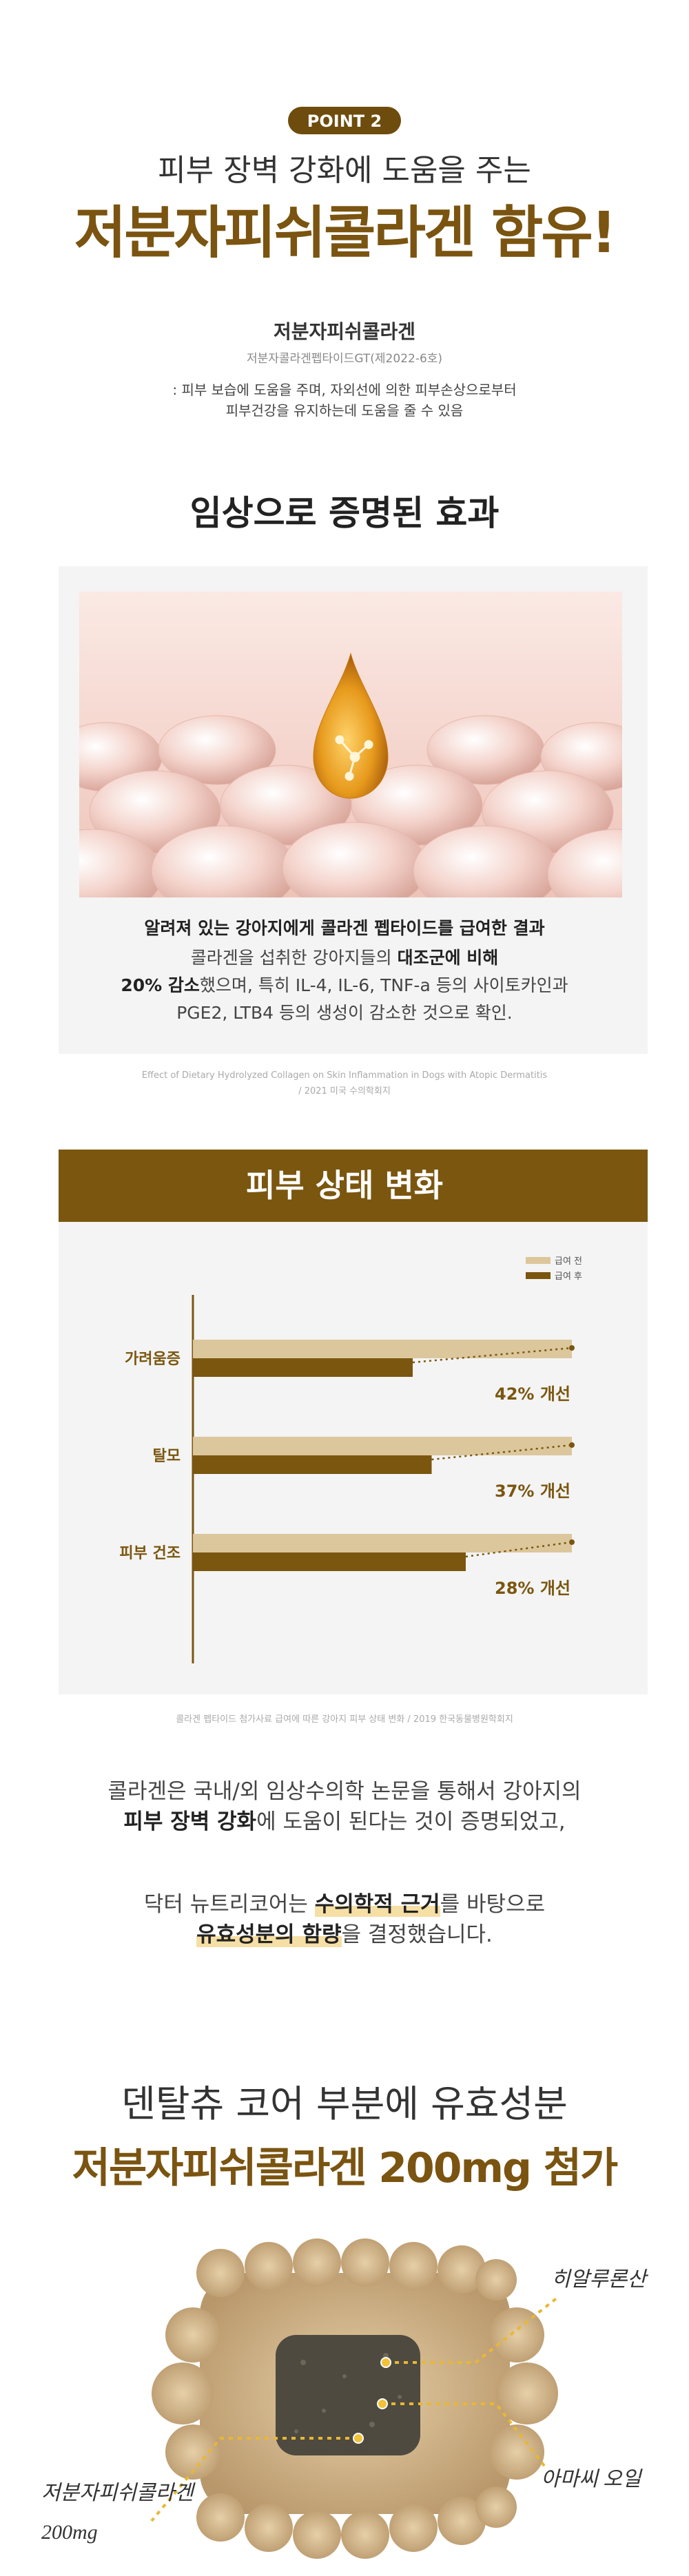 The width and height of the screenshot is (689, 2576). I want to click on category-label: 가려움증, so click(153, 1359).